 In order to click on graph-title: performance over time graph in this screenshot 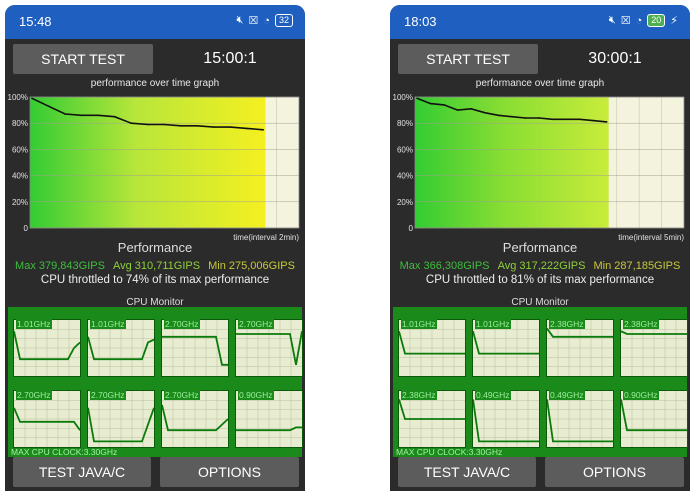, I will do `click(540, 83)`.